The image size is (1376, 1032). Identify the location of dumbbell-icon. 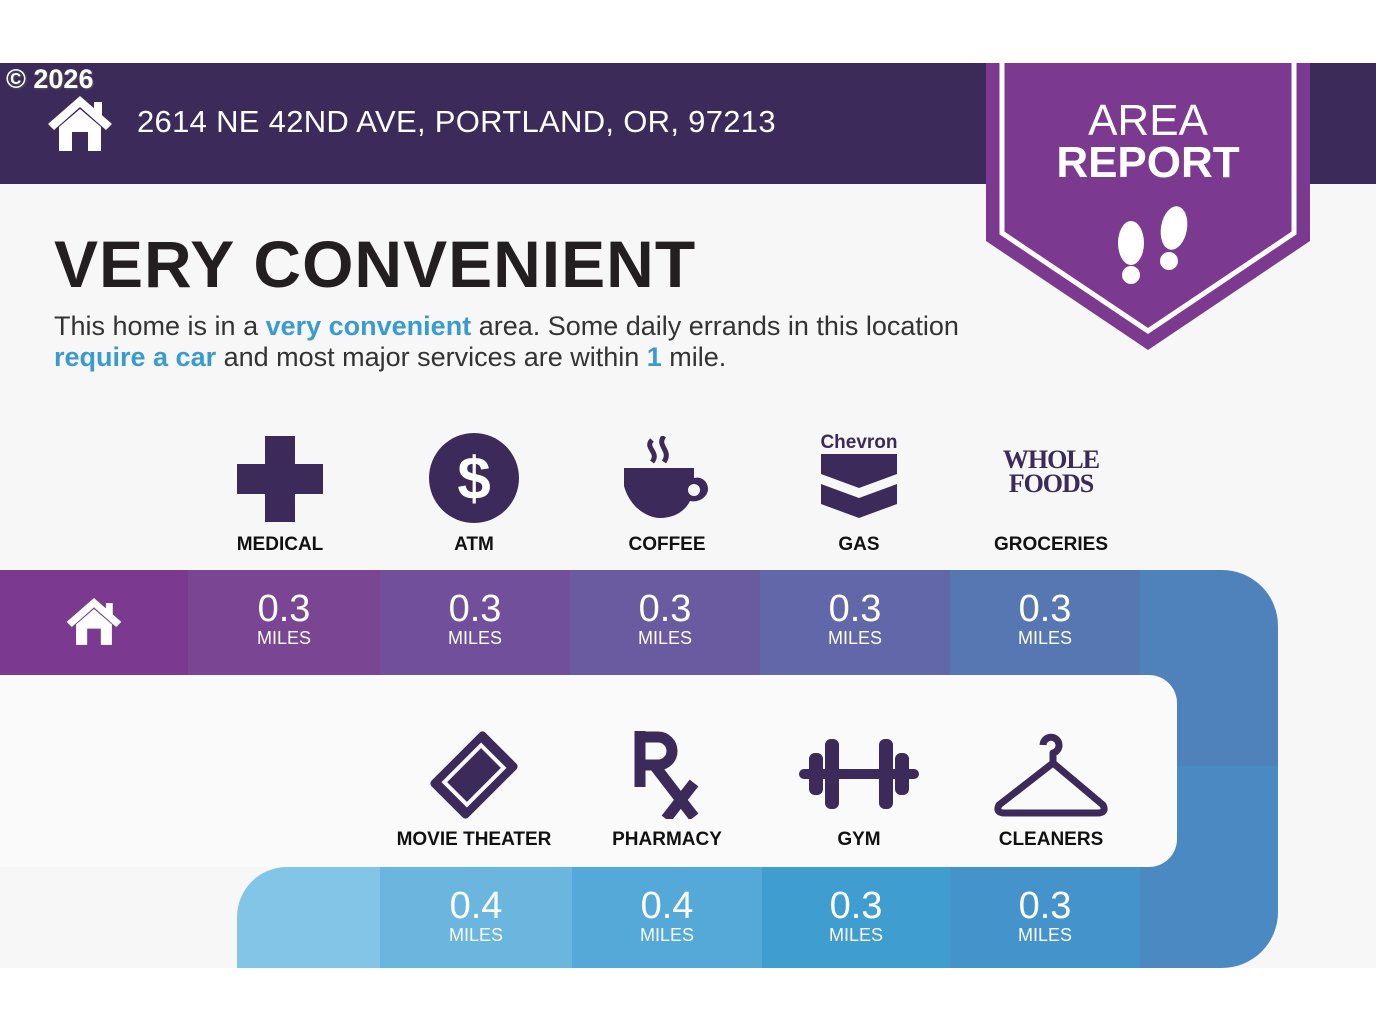
(859, 774).